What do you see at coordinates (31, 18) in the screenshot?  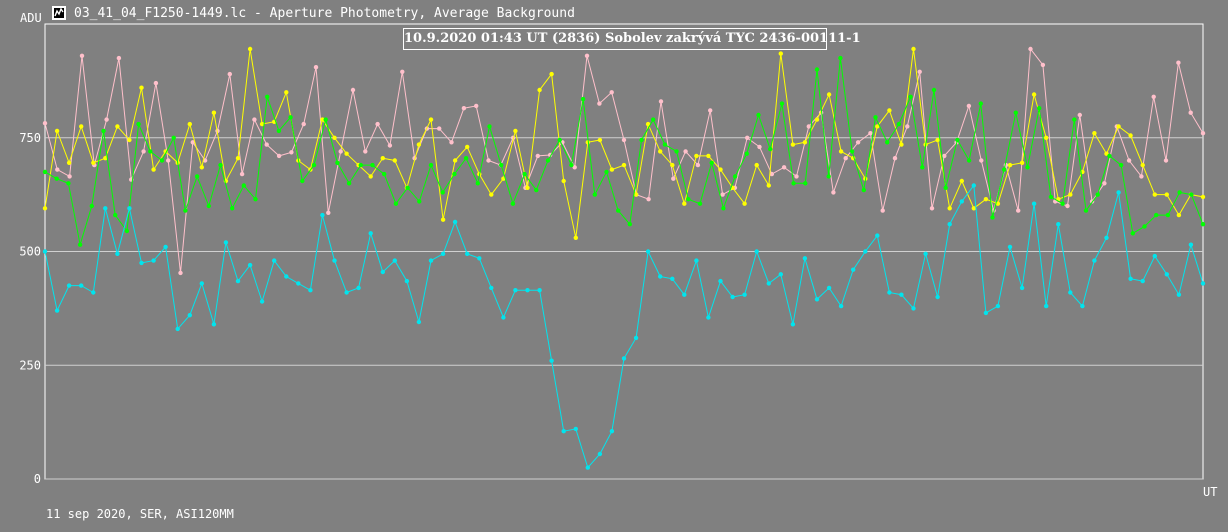 I see `y-axis-label: ADU` at bounding box center [31, 18].